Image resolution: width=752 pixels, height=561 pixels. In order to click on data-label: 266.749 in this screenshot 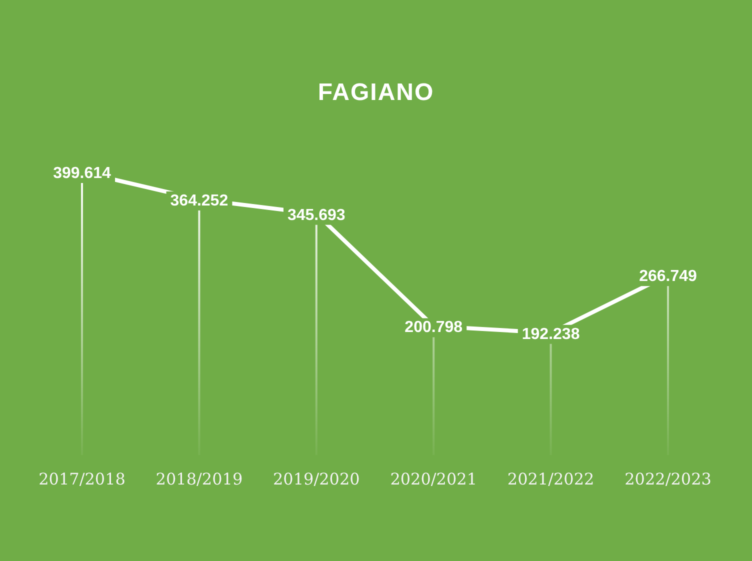, I will do `click(668, 277)`.